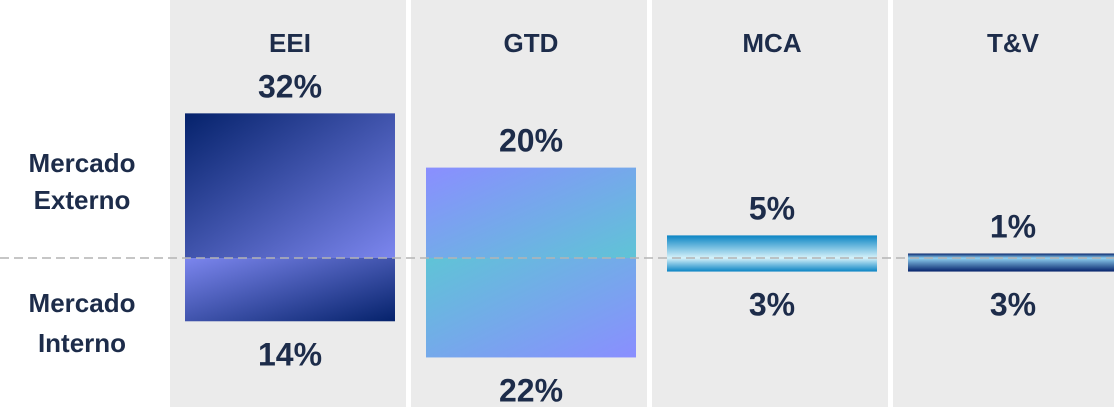  Describe the element at coordinates (82, 343) in the screenshot. I see `row-label-interno-line2: Interno` at that location.